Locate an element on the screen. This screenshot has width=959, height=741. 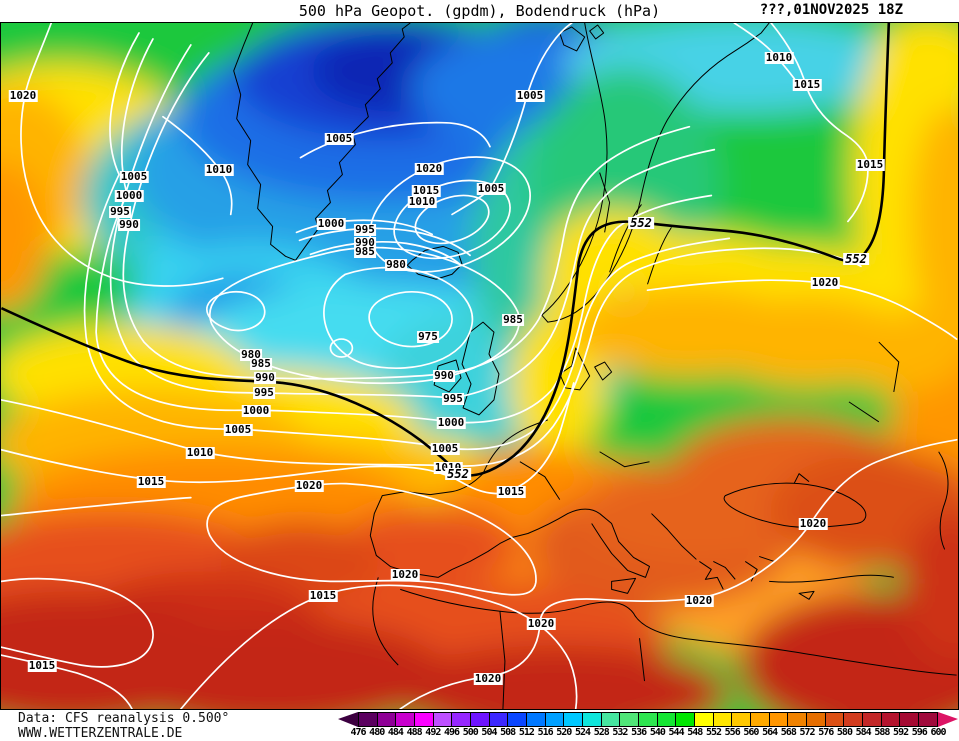
colorbar-tick-label: 592 is located at coordinates (901, 732).